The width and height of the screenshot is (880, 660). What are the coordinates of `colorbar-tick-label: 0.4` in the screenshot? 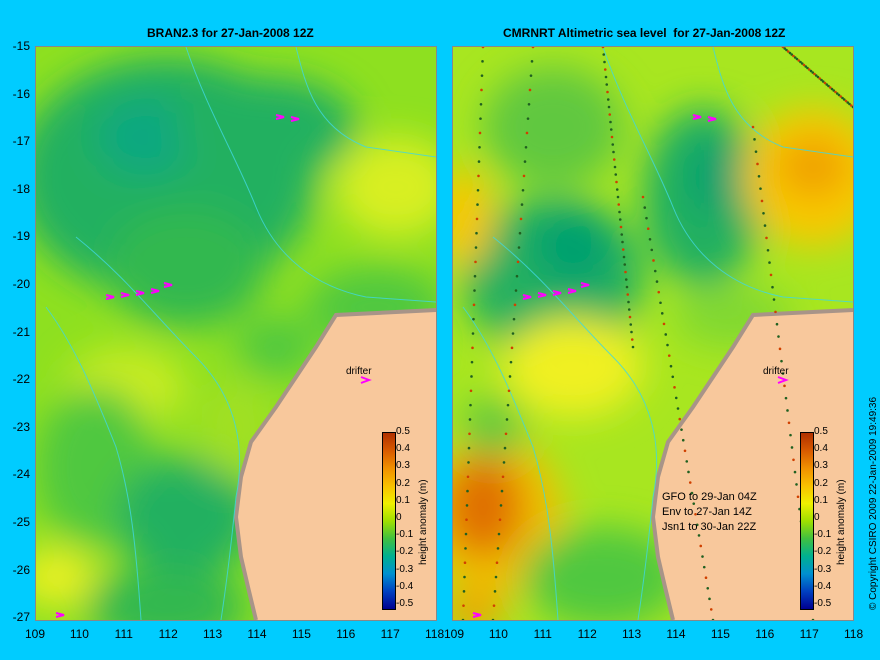 It's located at (403, 449).